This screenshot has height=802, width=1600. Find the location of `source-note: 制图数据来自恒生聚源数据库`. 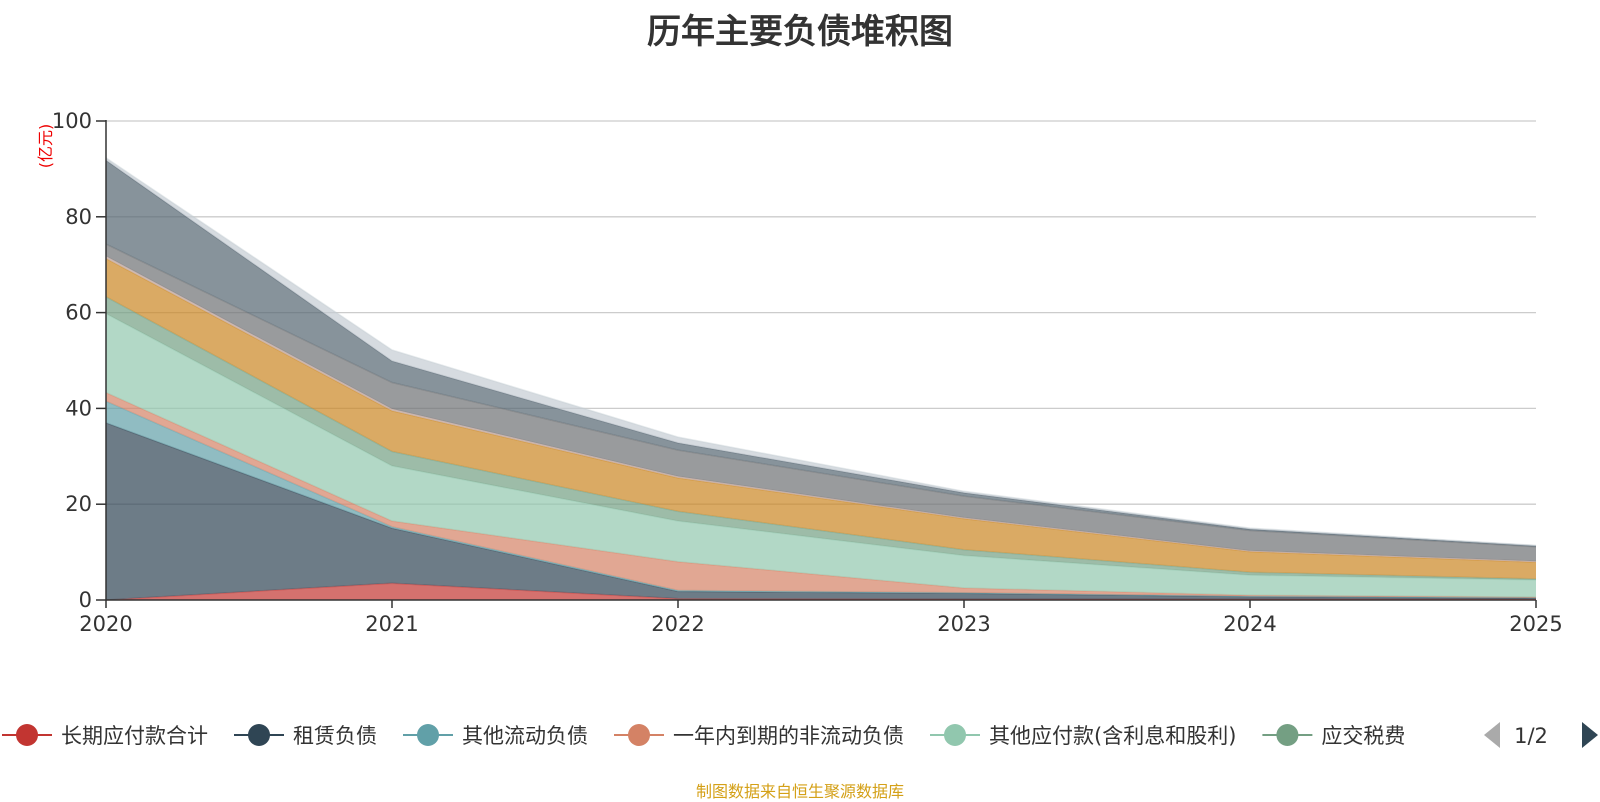

source-note: 制图数据来自恒生聚源数据库 is located at coordinates (799, 791).